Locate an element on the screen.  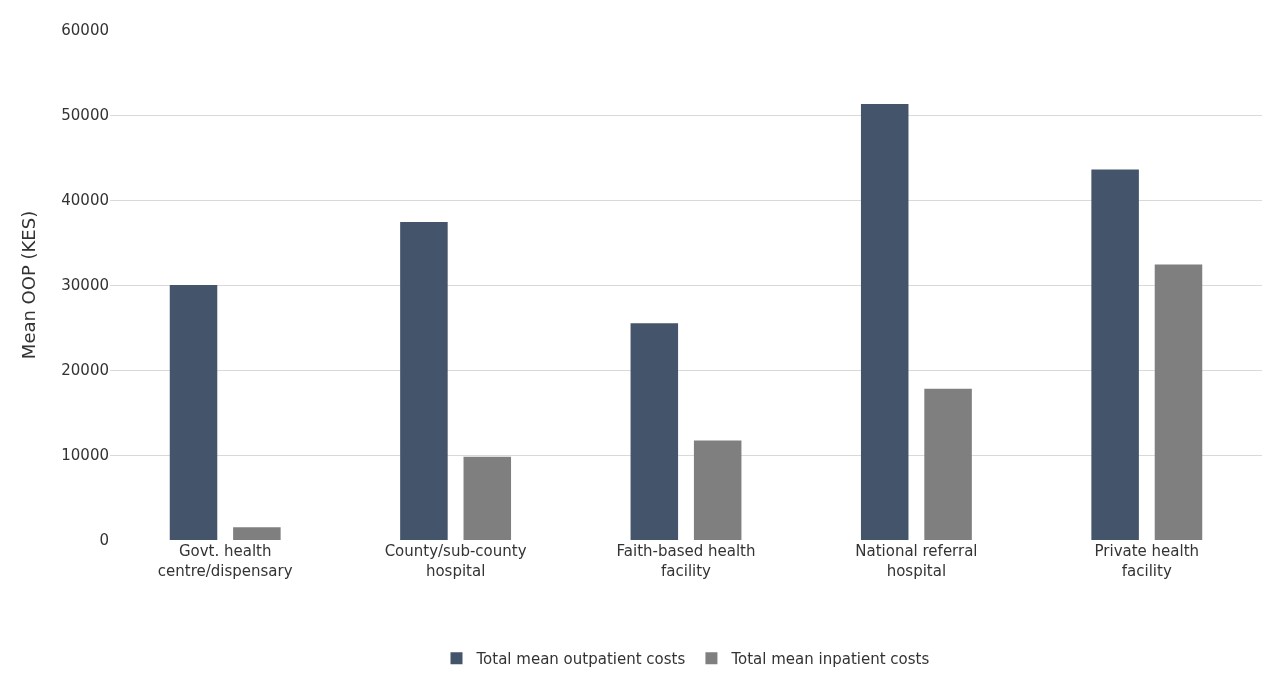
y-tick-label: 10000 is located at coordinates (85, 455).